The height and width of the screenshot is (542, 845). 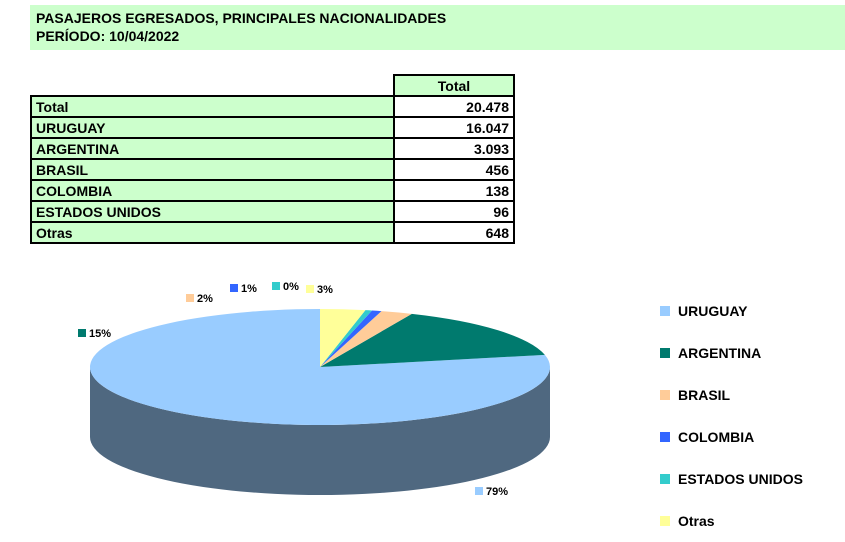 I want to click on row-value: 16.047, so click(x=454, y=127).